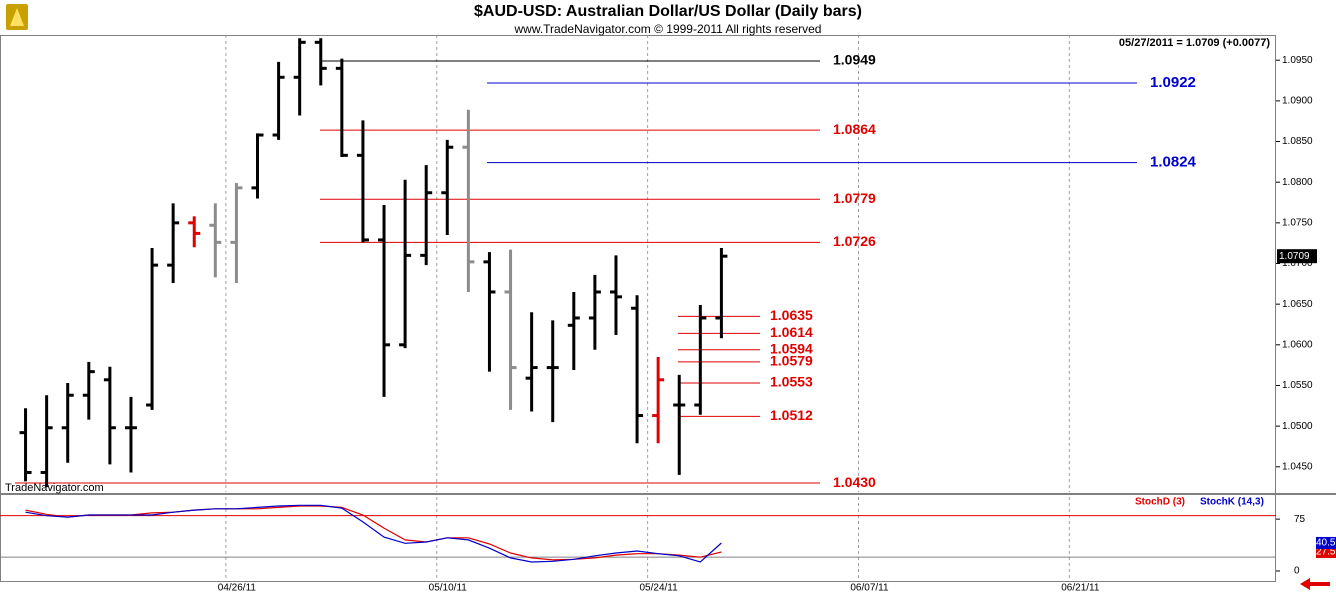 This screenshot has width=1336, height=594. What do you see at coordinates (1297, 571) in the screenshot?
I see `y-tick-label: 0` at bounding box center [1297, 571].